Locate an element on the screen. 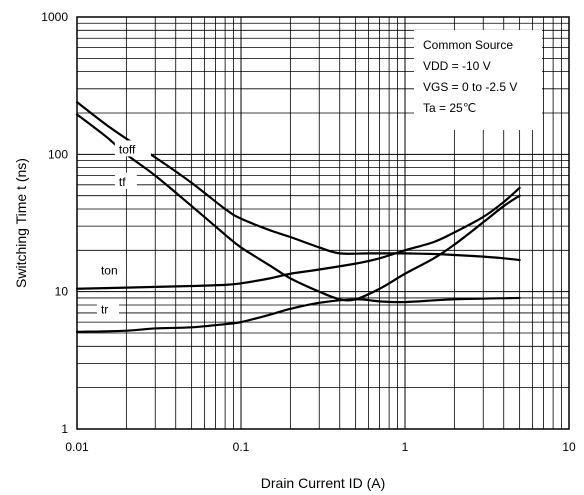 The width and height of the screenshot is (584, 495). x-tick-label: 0.01 is located at coordinates (77, 447).